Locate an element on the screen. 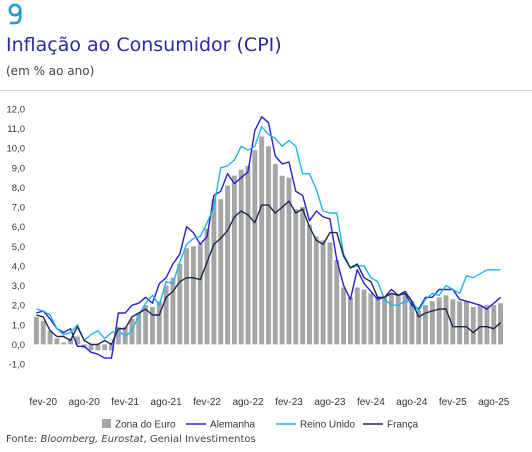  y-tick-label: 4,0 is located at coordinates (18, 266).